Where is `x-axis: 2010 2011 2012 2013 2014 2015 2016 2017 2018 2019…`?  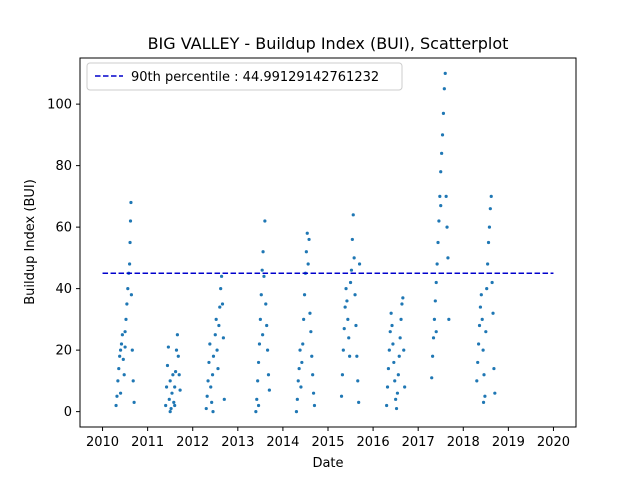
x-axis: 2010 2011 2012 2013 2014 2015 2016 2017 2018 2019… is located at coordinates (328, 438).